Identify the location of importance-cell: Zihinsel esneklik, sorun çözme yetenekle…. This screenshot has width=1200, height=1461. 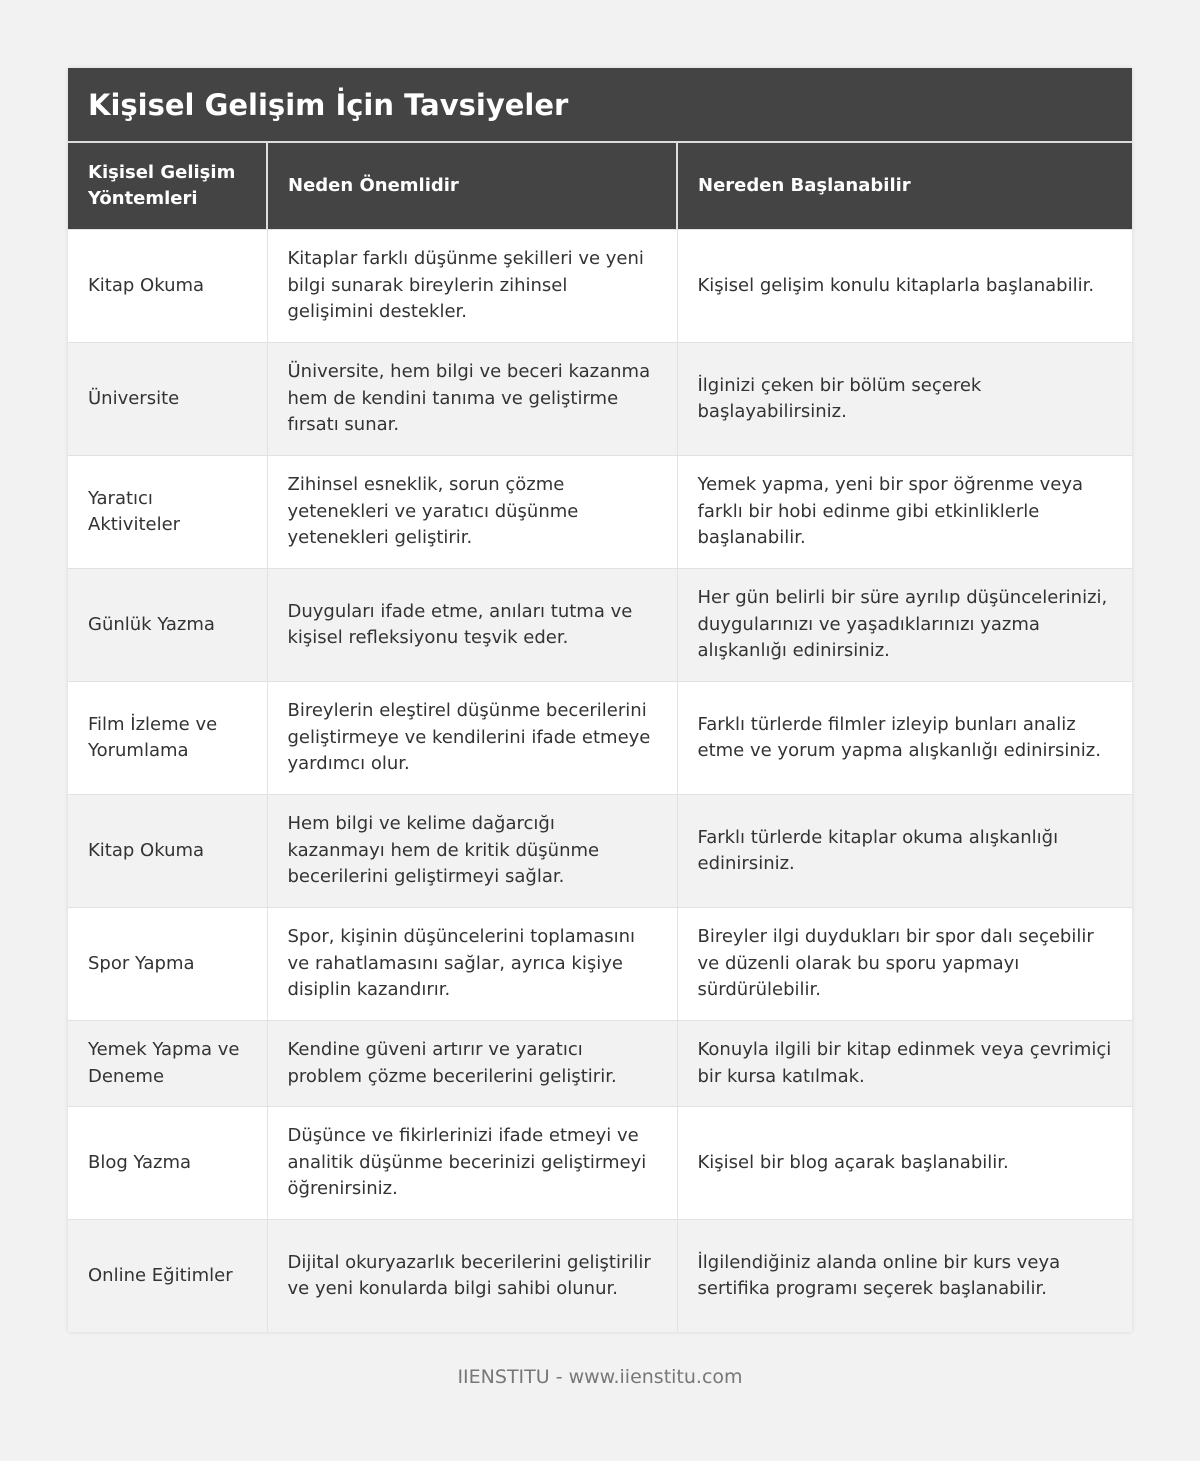
(472, 512).